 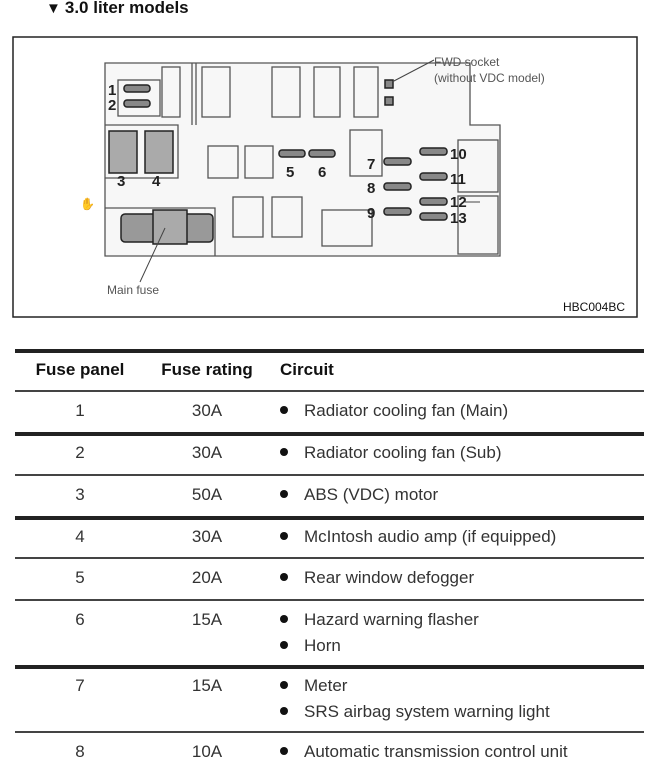 I want to click on fwd-socket-label: FWD socket, so click(x=467, y=62).